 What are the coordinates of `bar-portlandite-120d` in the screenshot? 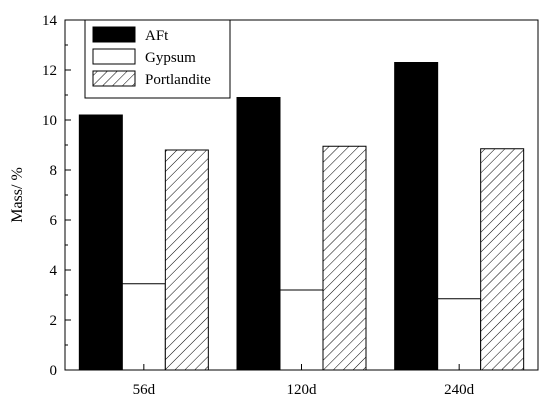 It's located at (344, 258).